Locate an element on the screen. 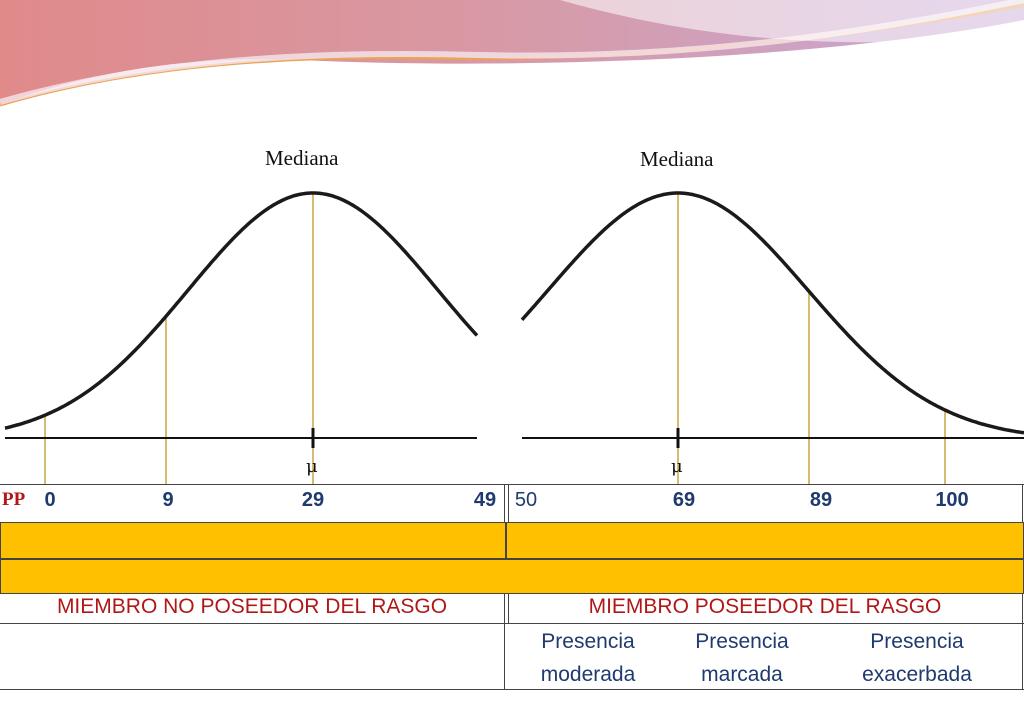 Image resolution: width=1024 pixels, height=709 pixels. score-0: 0 is located at coordinates (50, 500).